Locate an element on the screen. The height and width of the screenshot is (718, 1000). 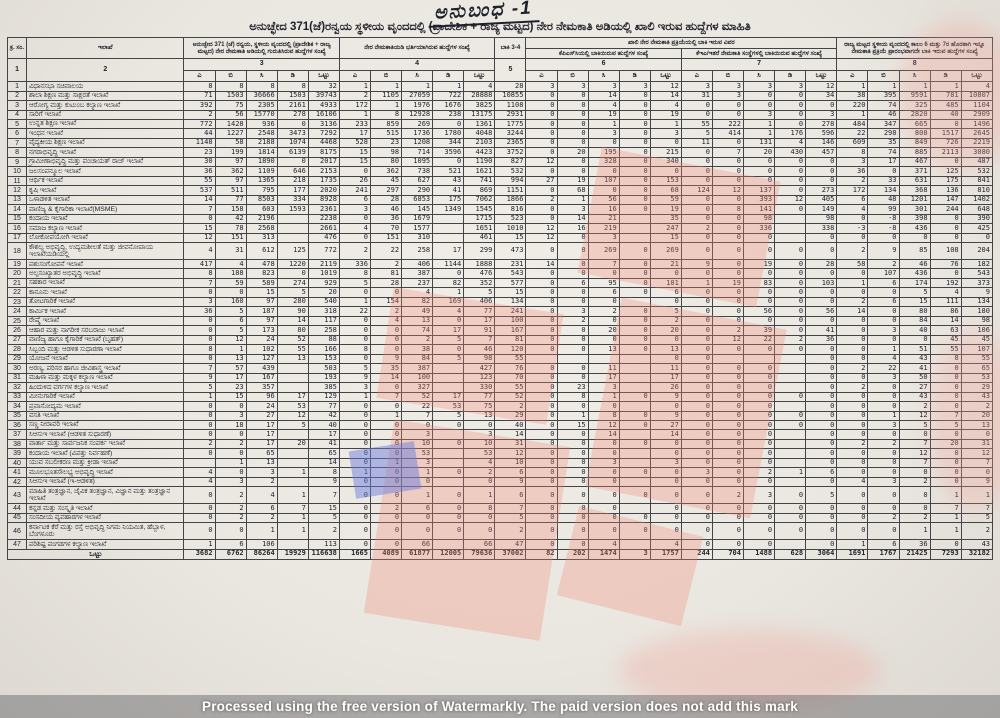
not-started-cell: 51 is located at coordinates (914, 349).